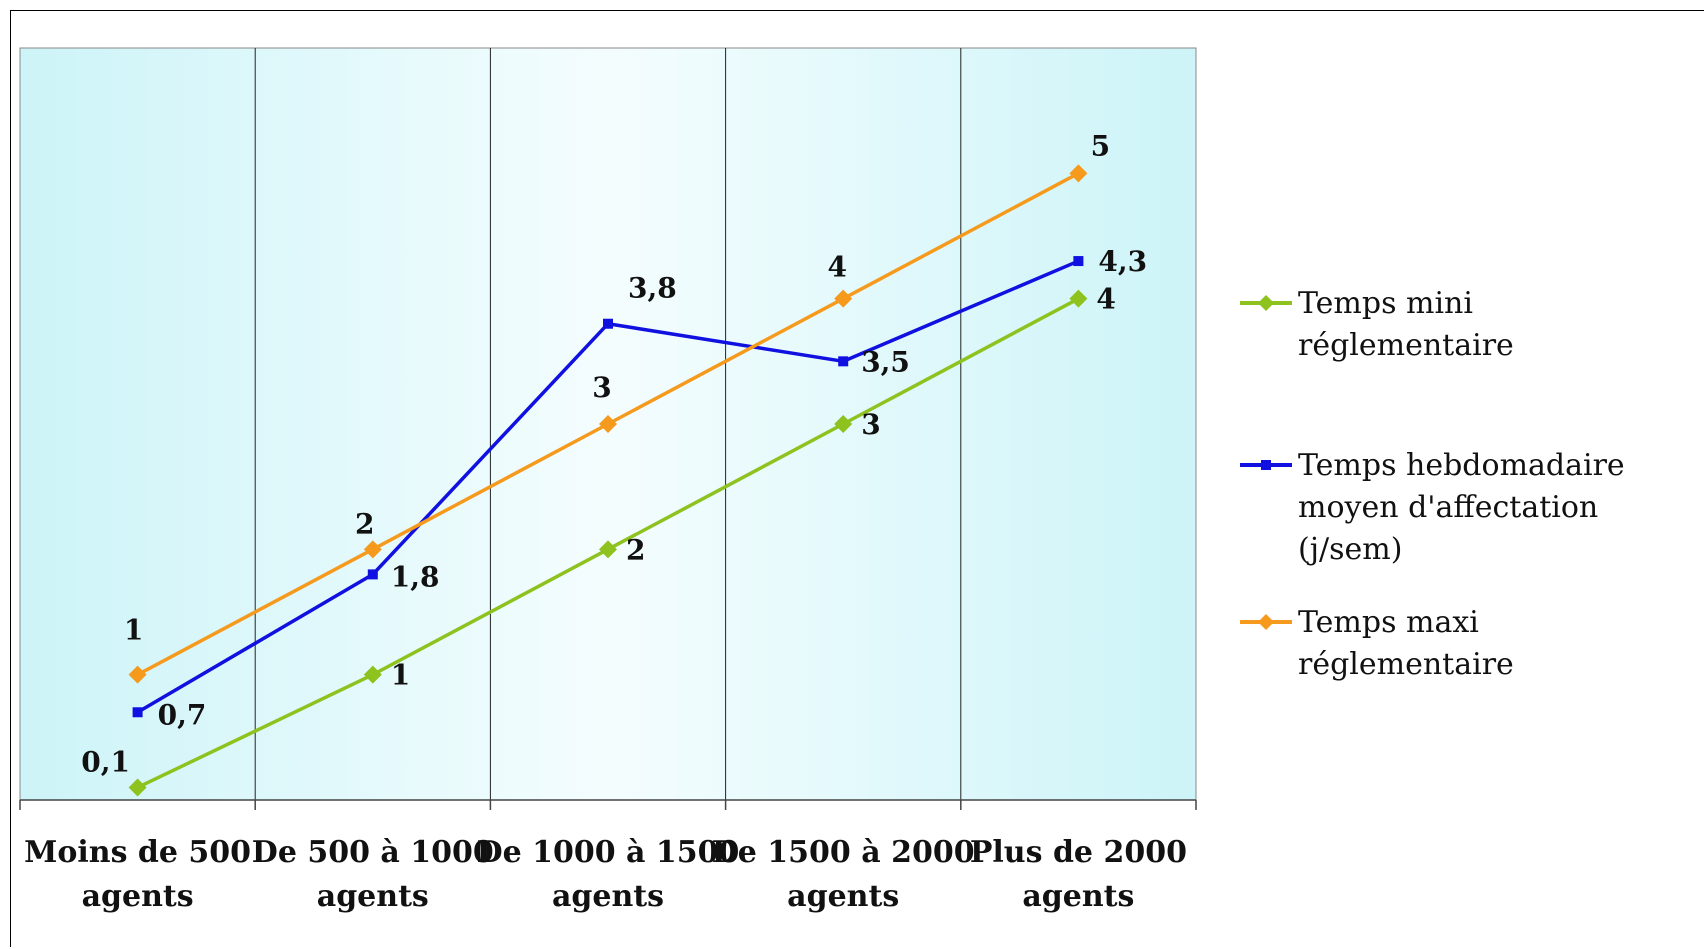  Describe the element at coordinates (105, 761) in the screenshot. I see `data-label: 0,1` at that location.